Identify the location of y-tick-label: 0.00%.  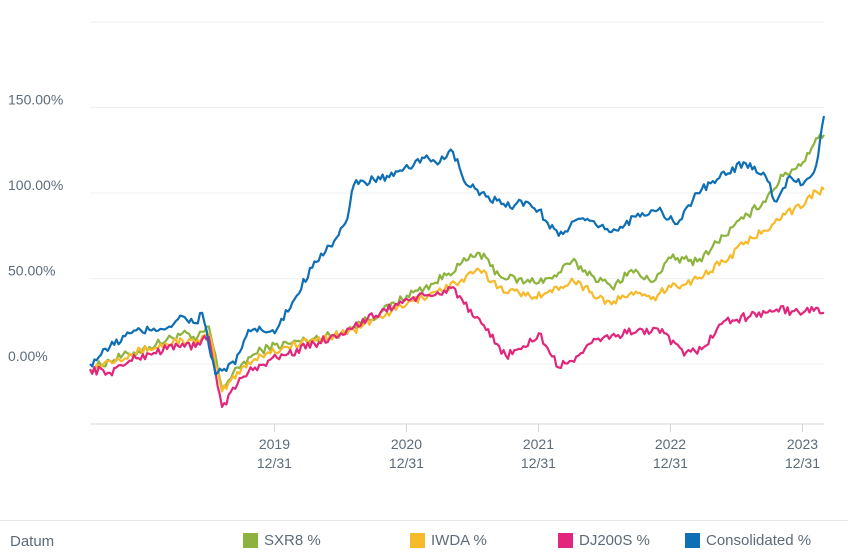
(28, 356).